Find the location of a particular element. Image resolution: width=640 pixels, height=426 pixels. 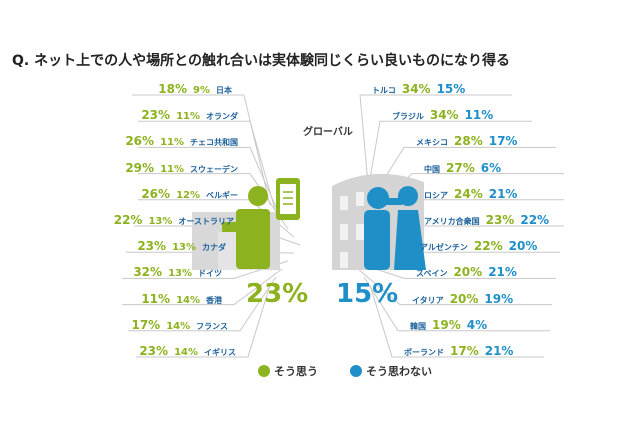

right-country-row: トルコ 34% 15% is located at coordinates (418, 88).